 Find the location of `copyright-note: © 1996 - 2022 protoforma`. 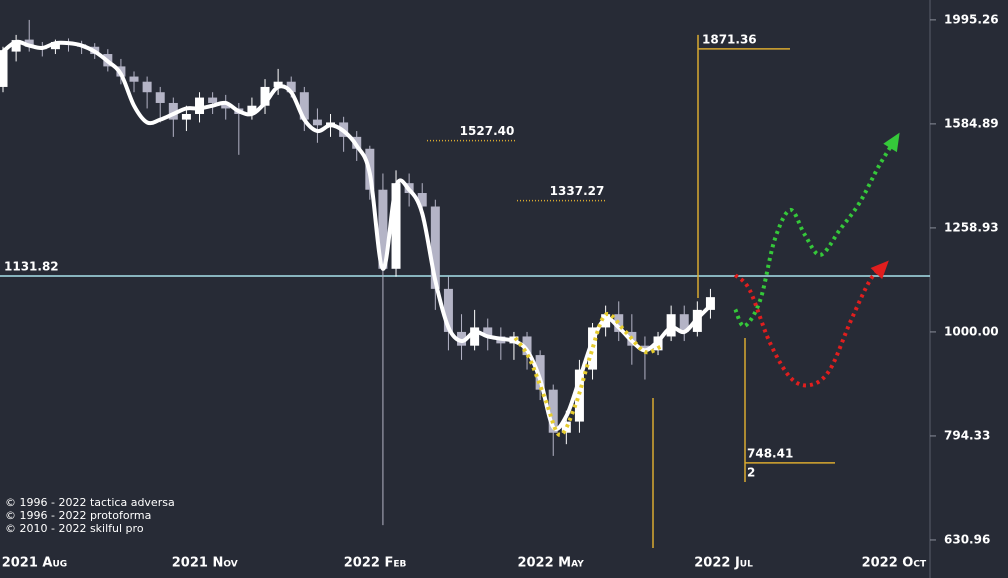

copyright-note: © 1996 - 2022 protoforma is located at coordinates (78, 515).